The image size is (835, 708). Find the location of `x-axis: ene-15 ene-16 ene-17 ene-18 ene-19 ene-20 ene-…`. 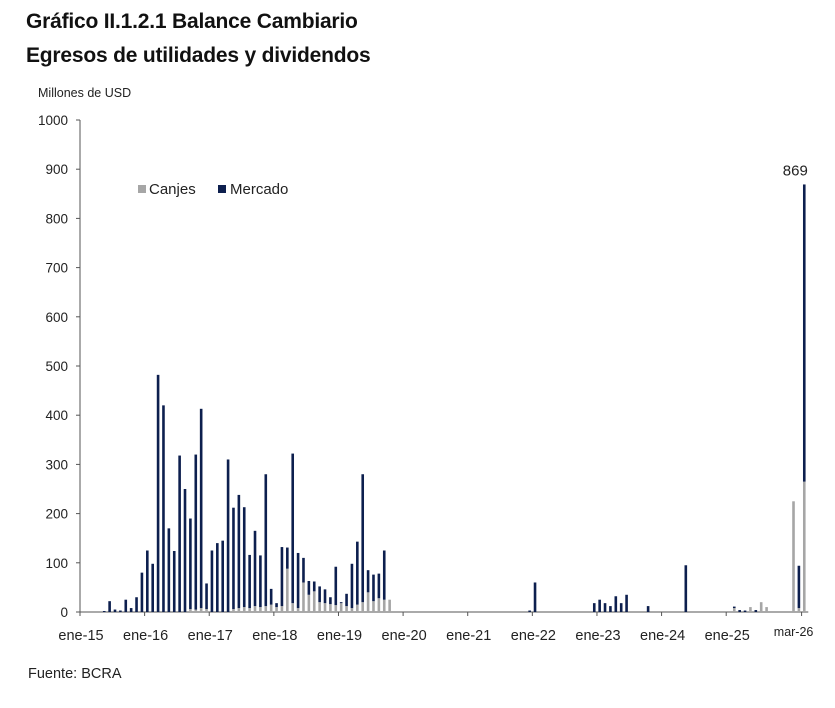

x-axis: ene-15 ene-16 ene-17 ene-18 ene-19 ene-20 ene-… is located at coordinates (435, 627).